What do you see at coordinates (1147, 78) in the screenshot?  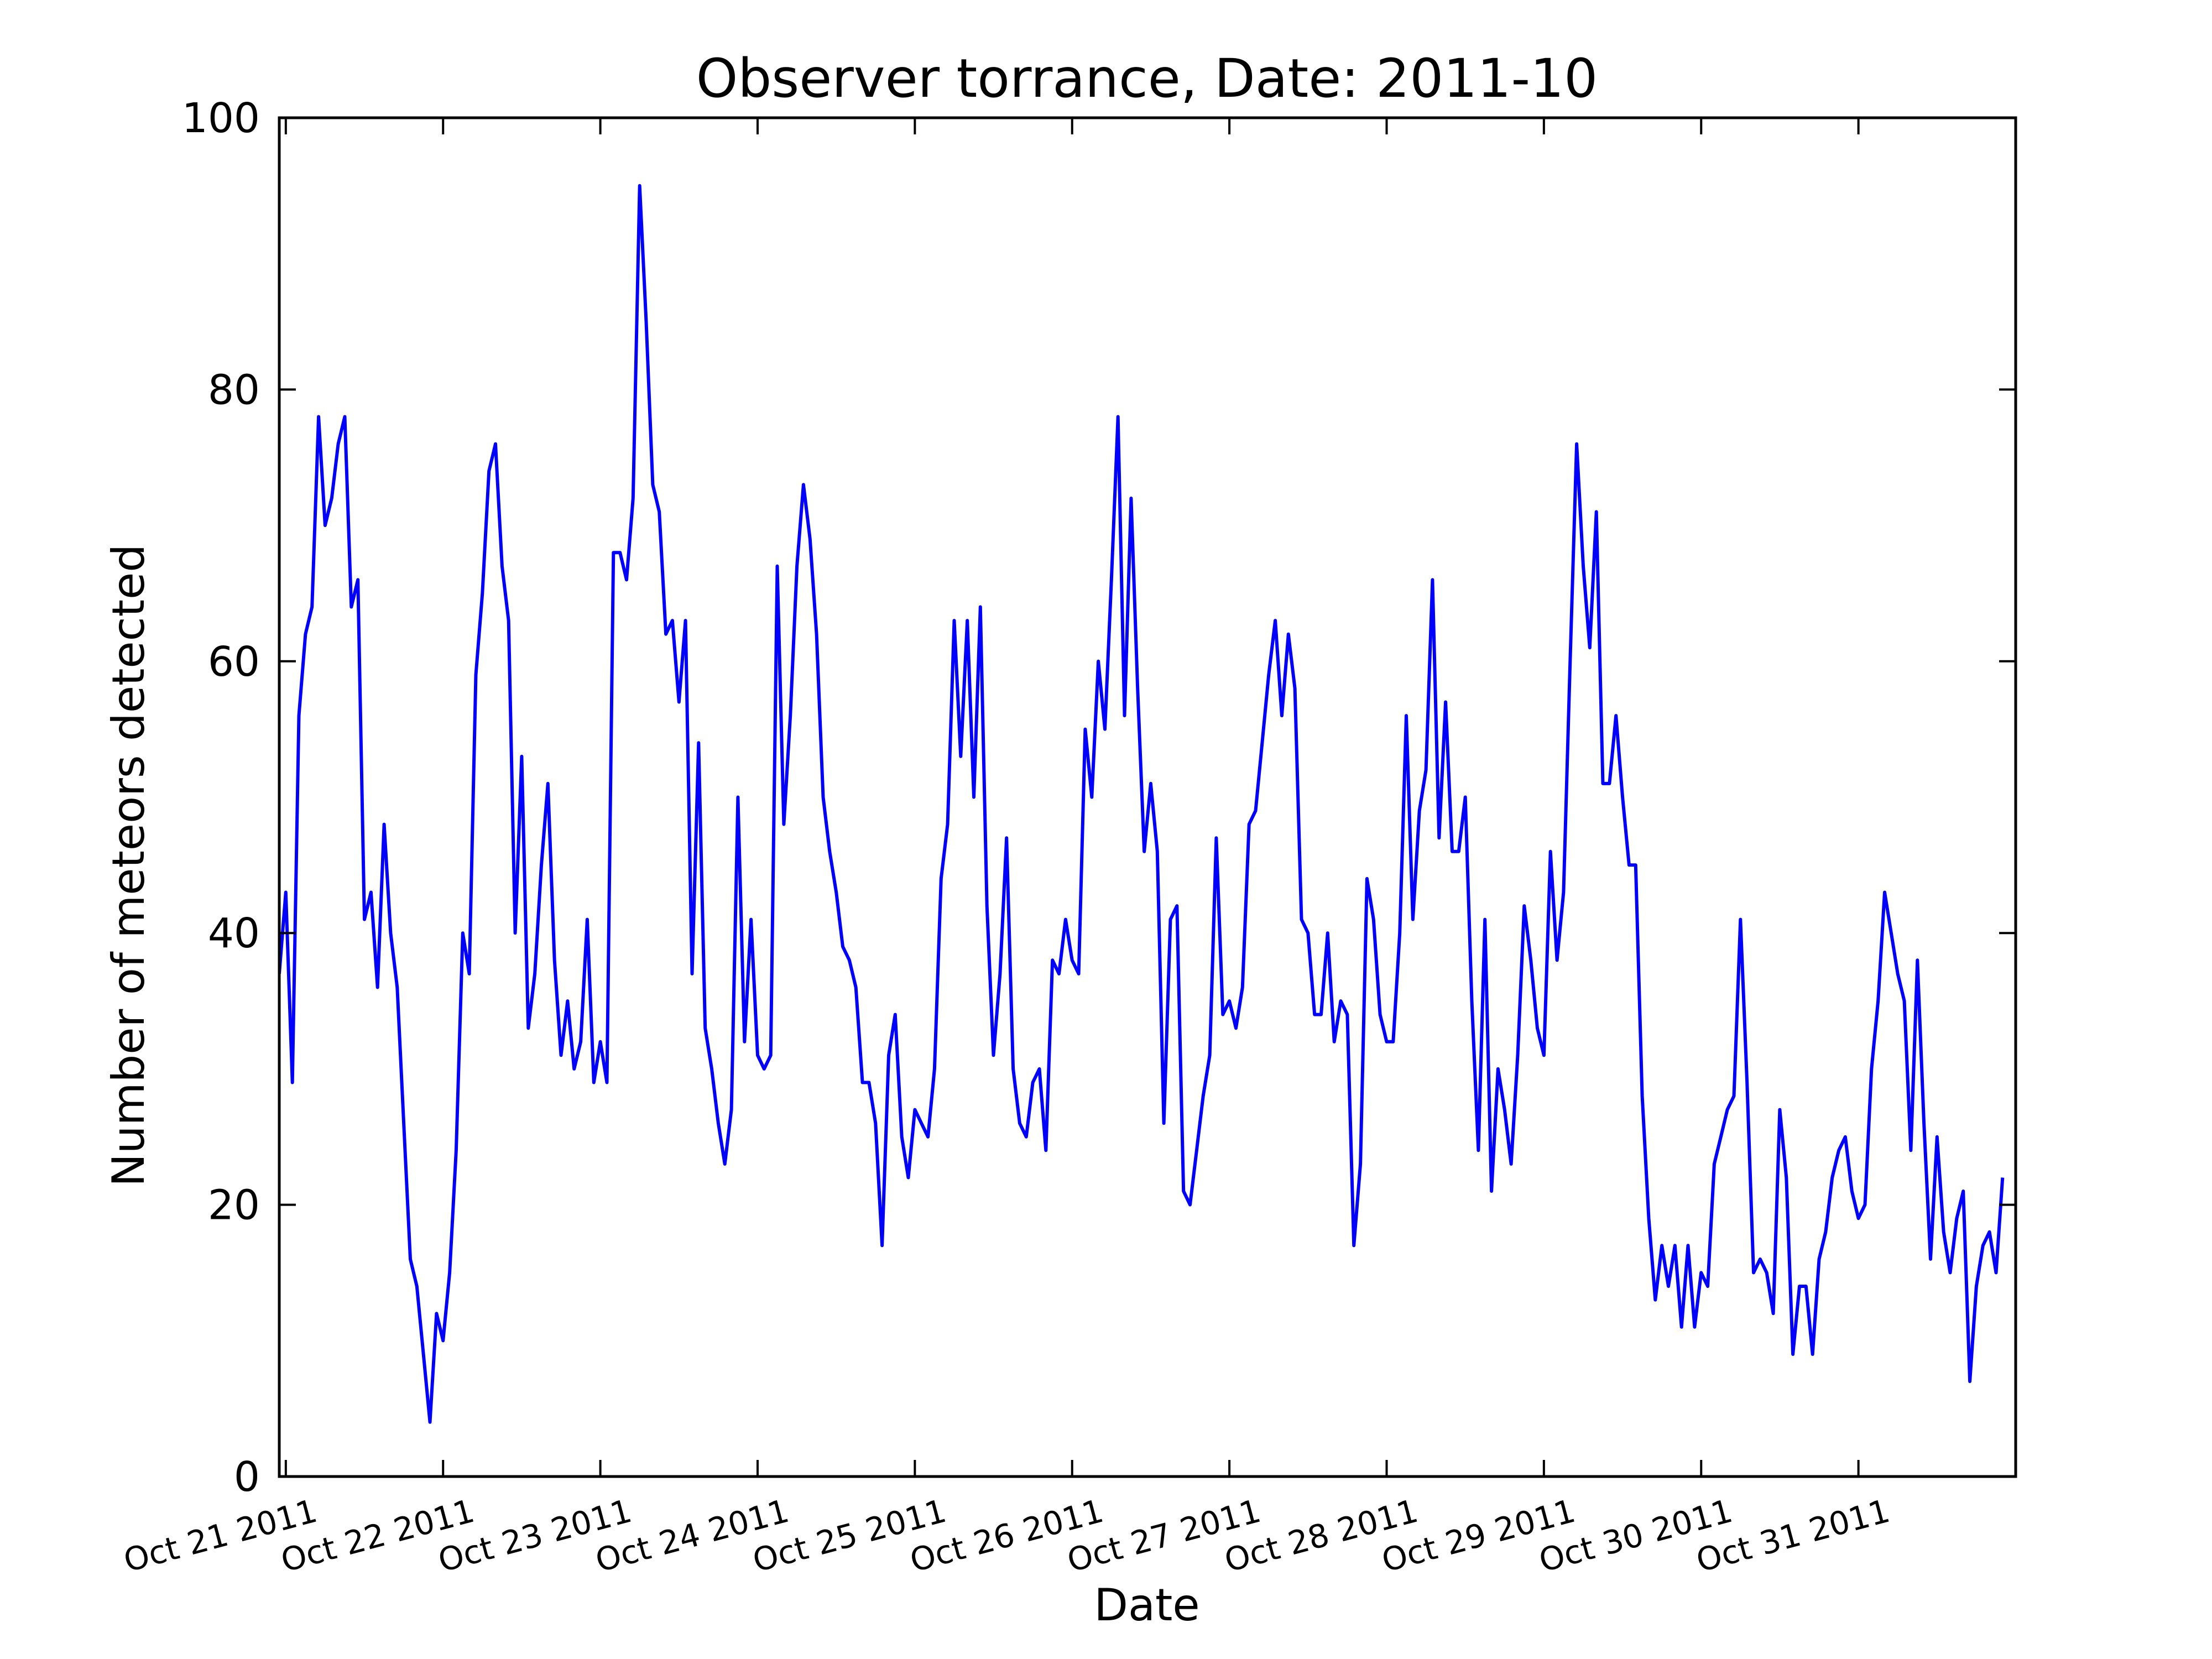 I see `chart-title: Observer torrance, Date: 2011-10` at bounding box center [1147, 78].